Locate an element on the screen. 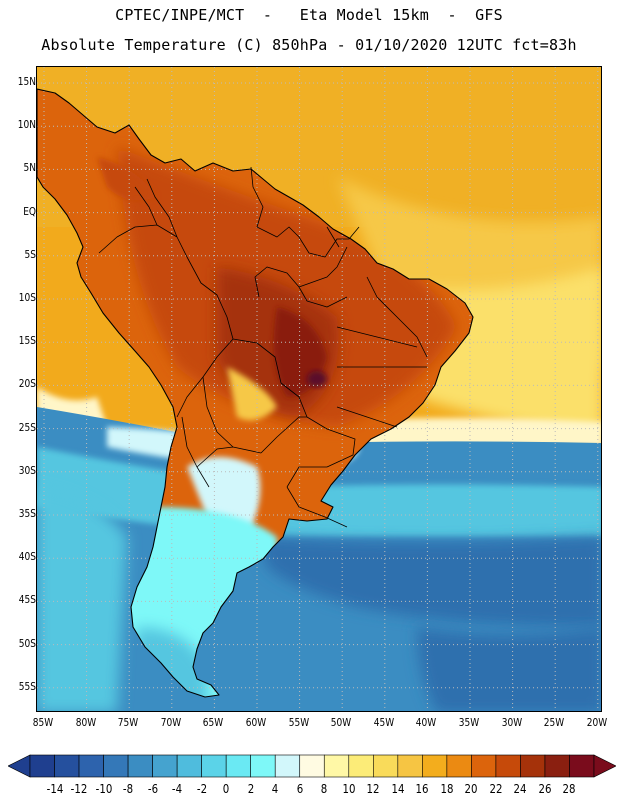 This screenshot has width=618, height=800. longitude-label: 60W is located at coordinates (256, 722).